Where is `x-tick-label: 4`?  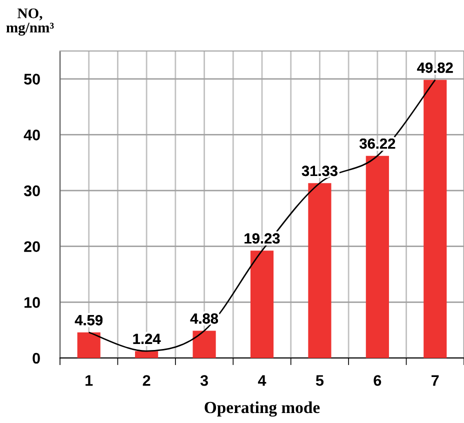 x-tick-label: 4 is located at coordinates (262, 380).